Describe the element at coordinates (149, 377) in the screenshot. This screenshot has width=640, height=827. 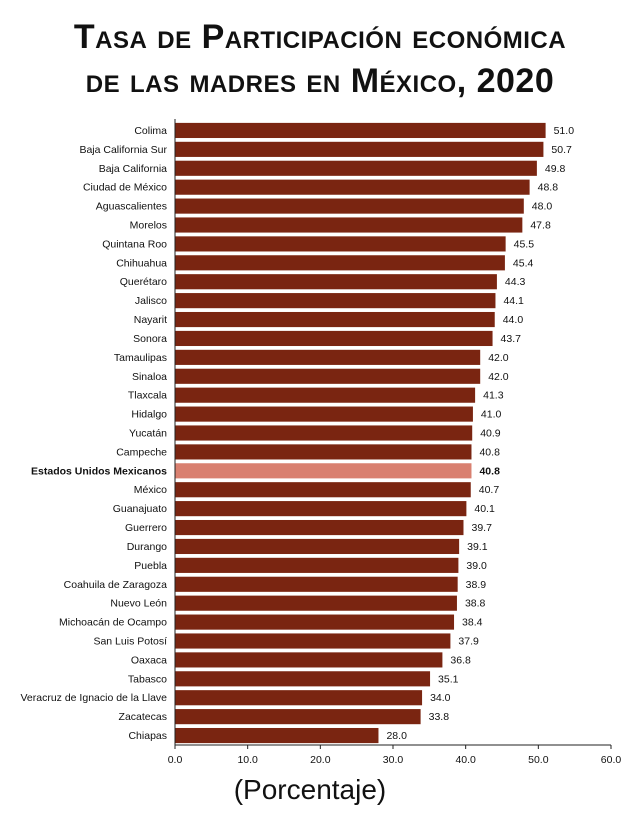
I see `category-label: Sinaloa` at that location.